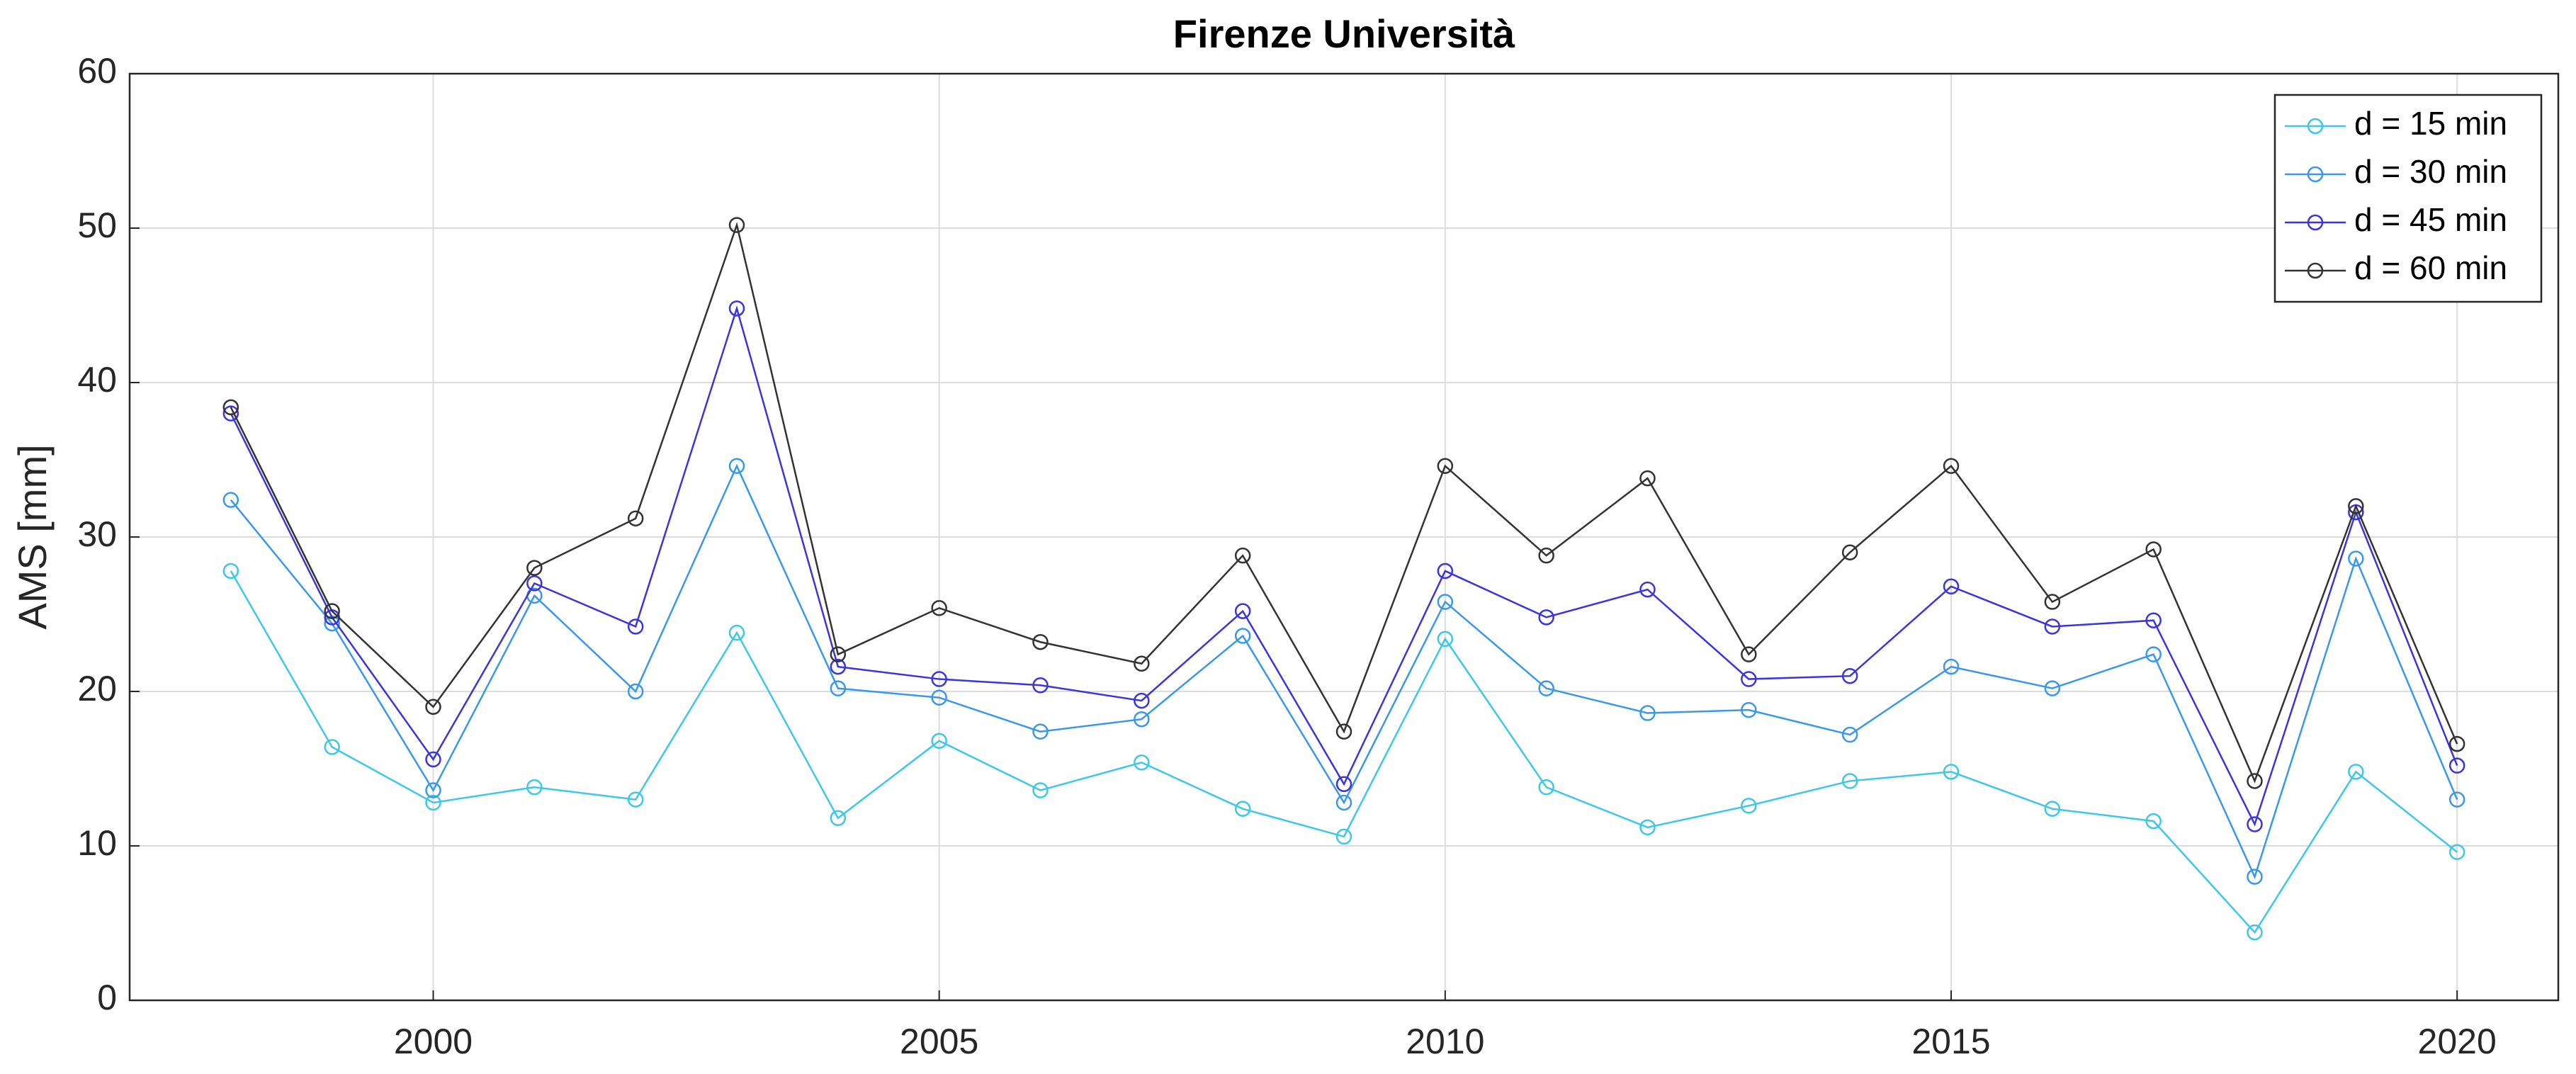  Describe the element at coordinates (2430, 171) in the screenshot. I see `legend-label: d = 30 min` at that location.